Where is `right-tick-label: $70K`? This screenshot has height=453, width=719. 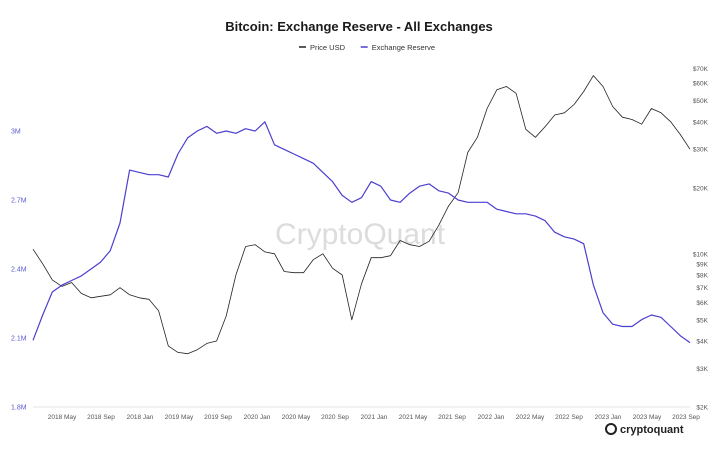 right-tick-label: $70K is located at coordinates (701, 69).